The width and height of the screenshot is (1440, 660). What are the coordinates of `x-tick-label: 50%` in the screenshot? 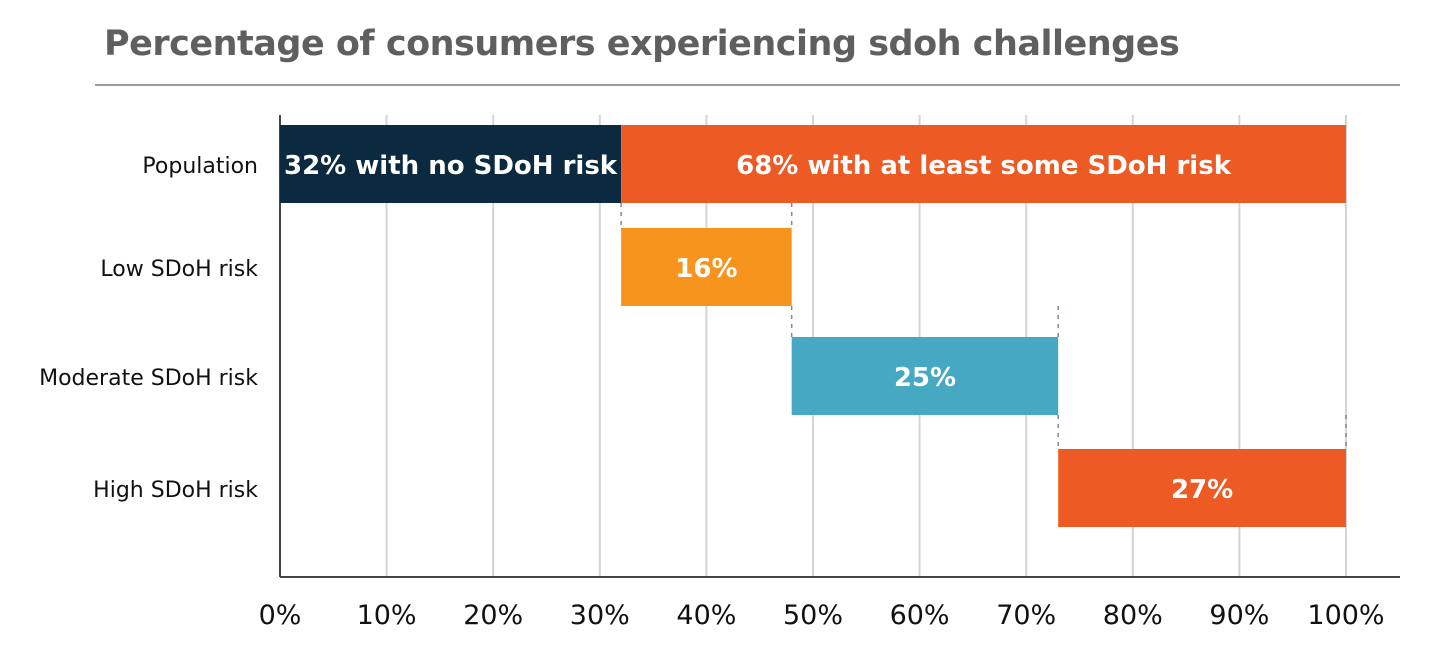 It's located at (813, 615).